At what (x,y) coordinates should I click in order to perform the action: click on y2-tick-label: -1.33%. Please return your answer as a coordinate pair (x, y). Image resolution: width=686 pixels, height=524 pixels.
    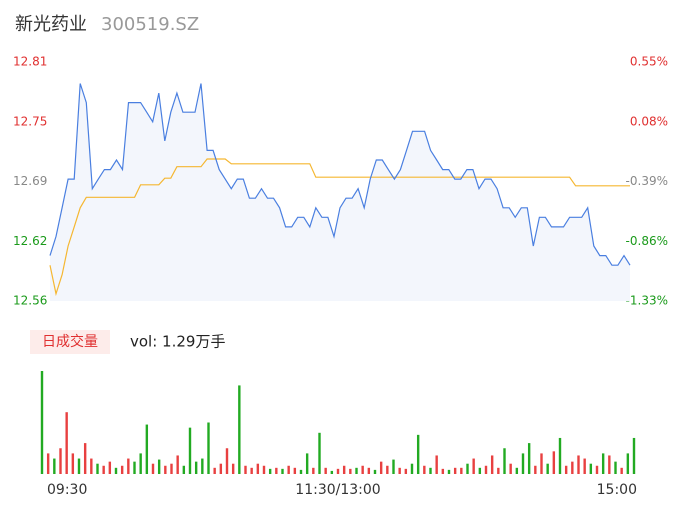
    Looking at the image, I should click on (647, 301).